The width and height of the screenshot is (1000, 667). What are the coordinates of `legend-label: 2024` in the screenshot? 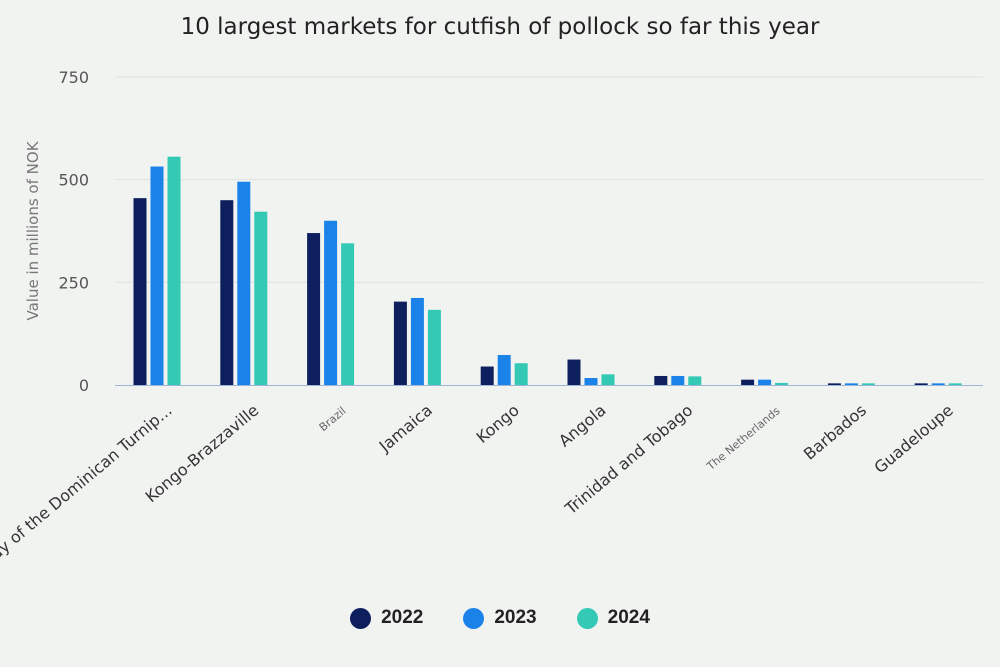 It's located at (628, 617).